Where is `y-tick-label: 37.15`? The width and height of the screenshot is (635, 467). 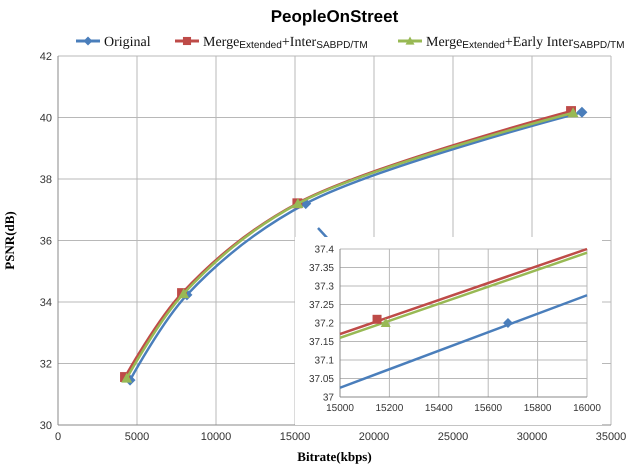
y-tick-label: 37.15 is located at coordinates (321, 342).